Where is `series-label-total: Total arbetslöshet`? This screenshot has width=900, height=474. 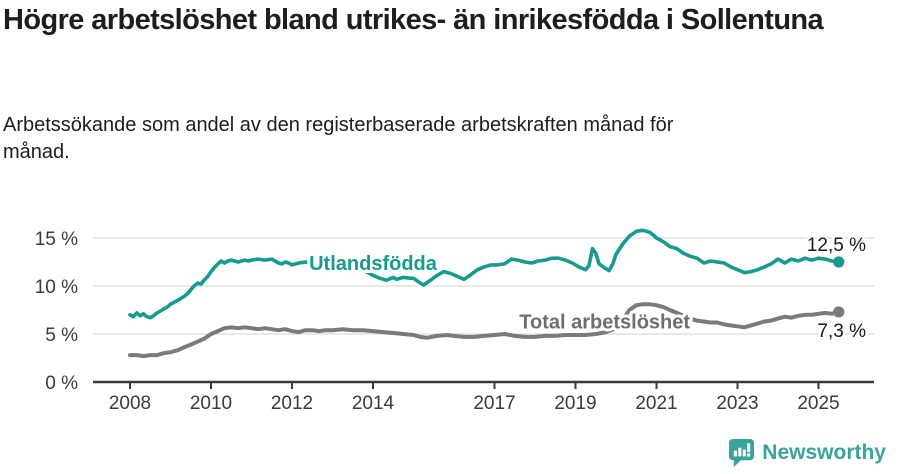 series-label-total: Total arbetslöshet is located at coordinates (604, 323).